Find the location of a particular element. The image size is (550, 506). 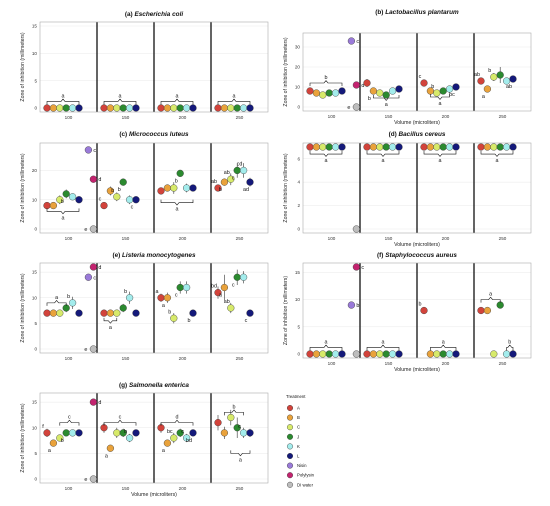

point-polylysin is located at coordinates (93, 267).